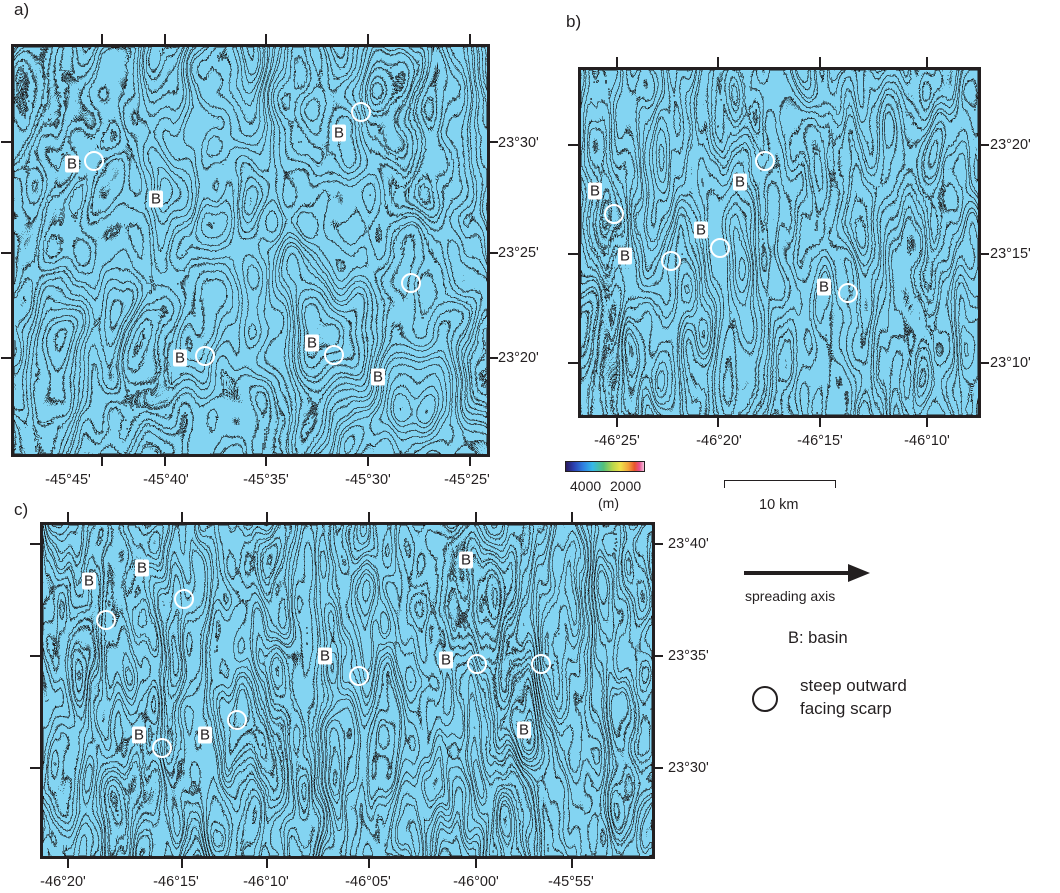  I want to click on y-tick-label-a-2: 23°25', so click(518, 253).